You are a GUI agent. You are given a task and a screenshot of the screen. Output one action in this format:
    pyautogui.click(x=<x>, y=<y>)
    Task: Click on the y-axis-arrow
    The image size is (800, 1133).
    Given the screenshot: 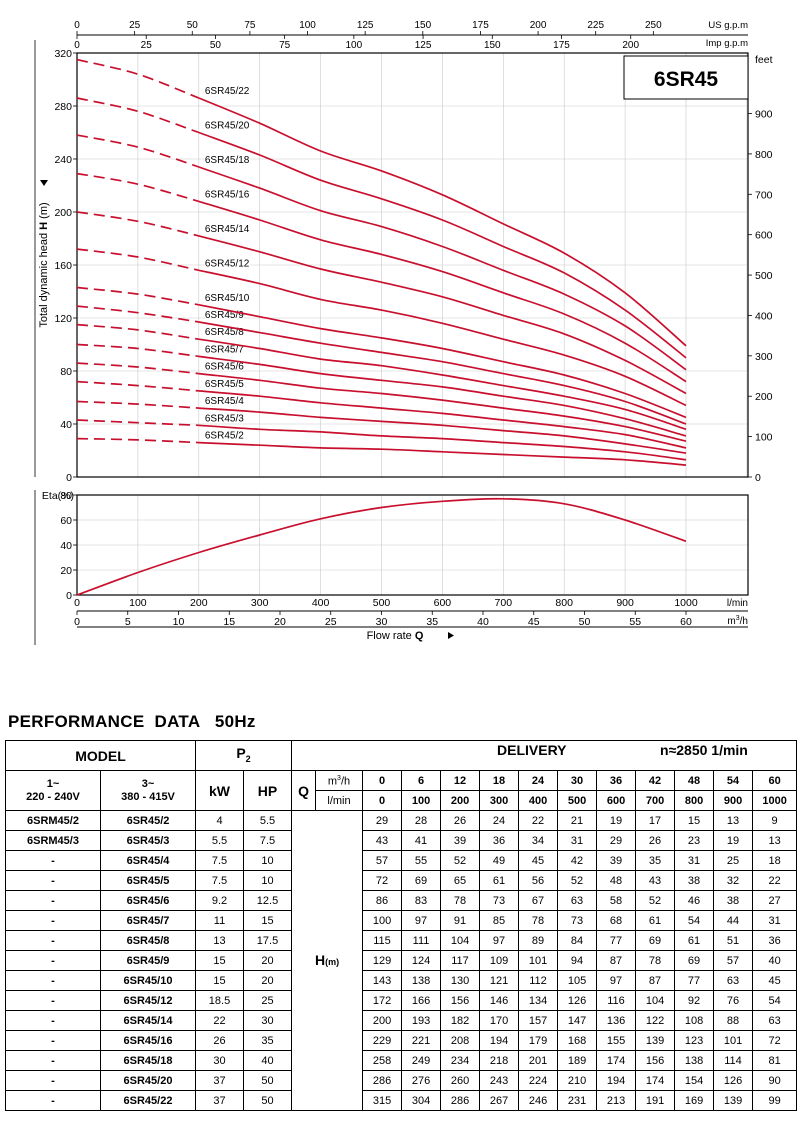 What is the action you would take?
    pyautogui.click(x=44, y=183)
    